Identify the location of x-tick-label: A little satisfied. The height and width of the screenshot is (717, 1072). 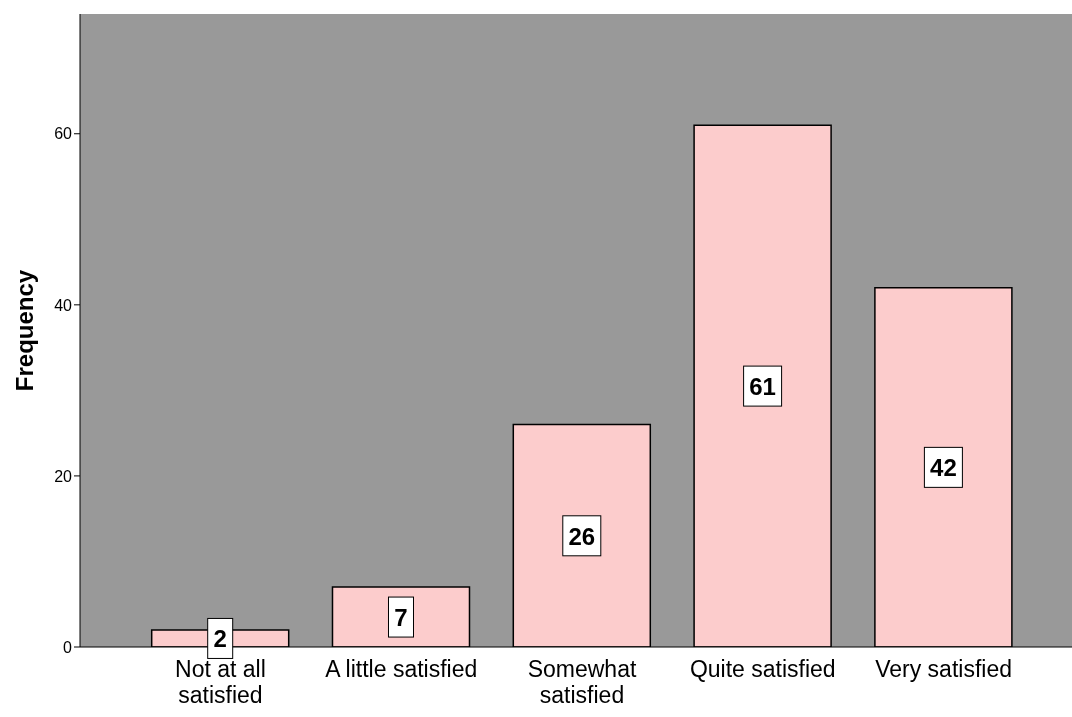
(401, 669).